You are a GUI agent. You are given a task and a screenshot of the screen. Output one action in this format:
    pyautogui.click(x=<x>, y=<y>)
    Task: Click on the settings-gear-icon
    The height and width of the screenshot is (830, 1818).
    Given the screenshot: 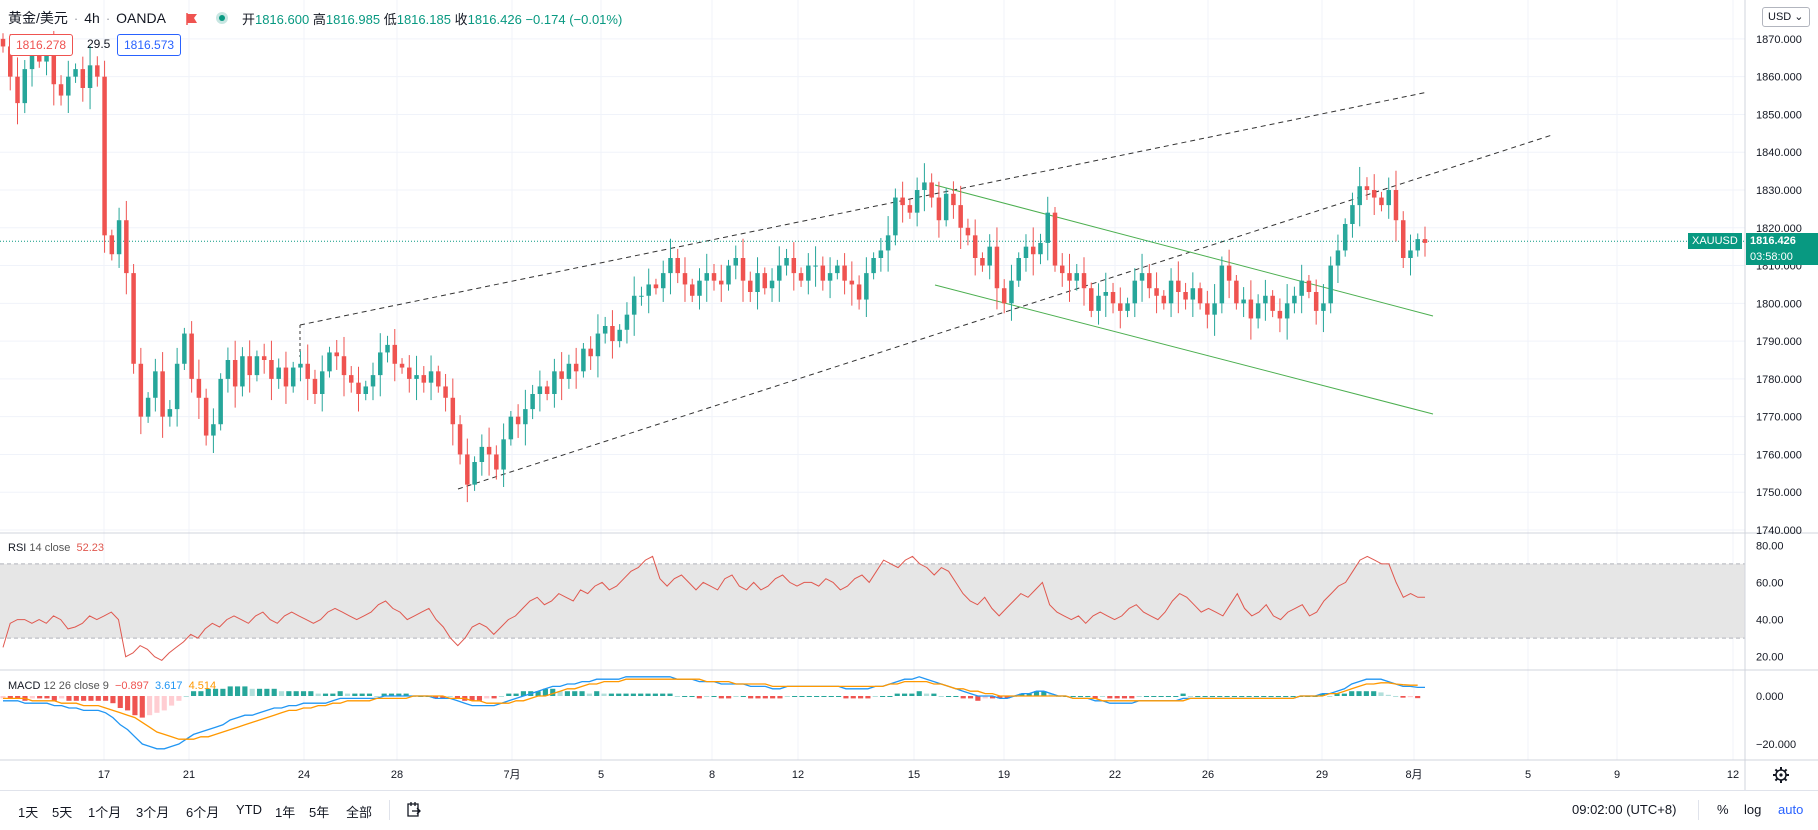 What is the action you would take?
    pyautogui.click(x=1781, y=775)
    